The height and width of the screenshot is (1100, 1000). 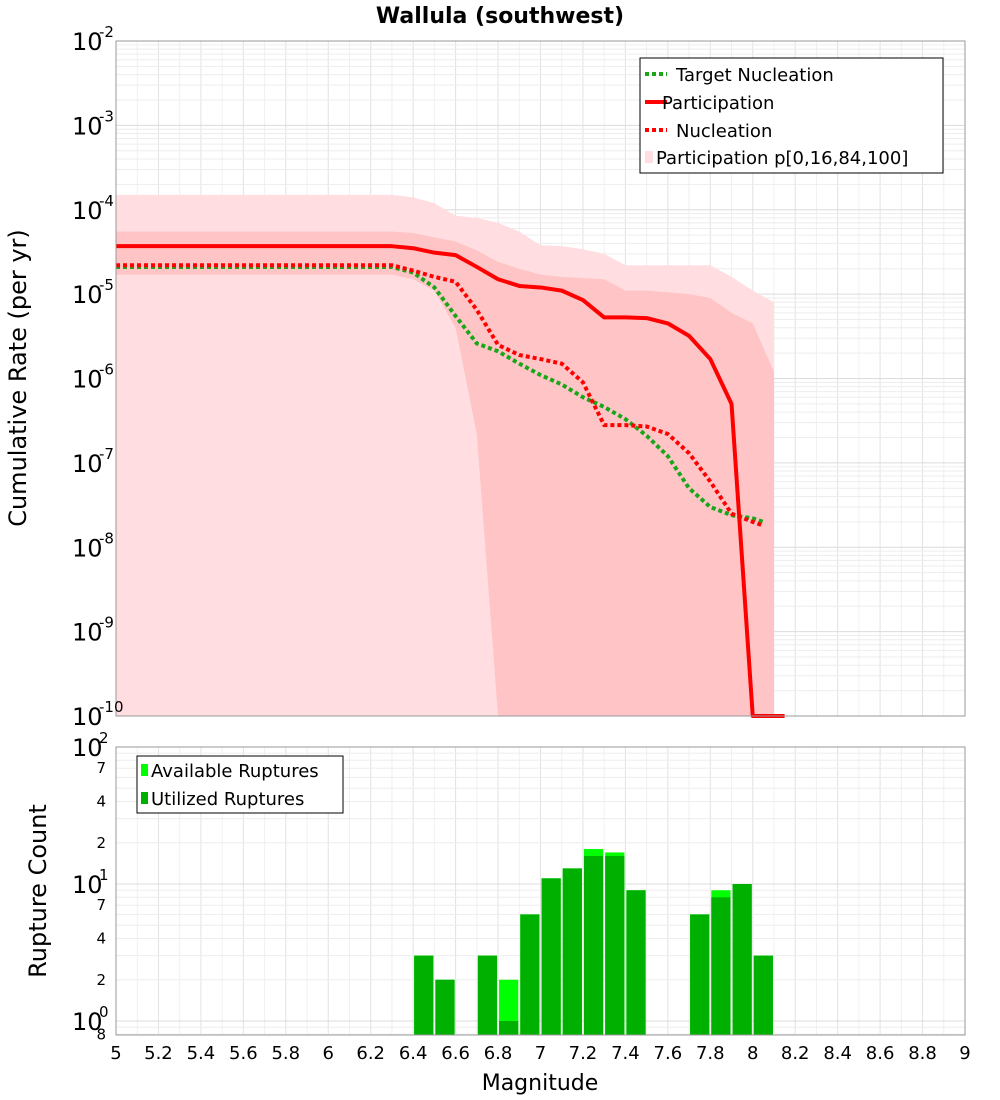 What do you see at coordinates (540, 1053) in the screenshot?
I see `x-tick-label: 7` at bounding box center [540, 1053].